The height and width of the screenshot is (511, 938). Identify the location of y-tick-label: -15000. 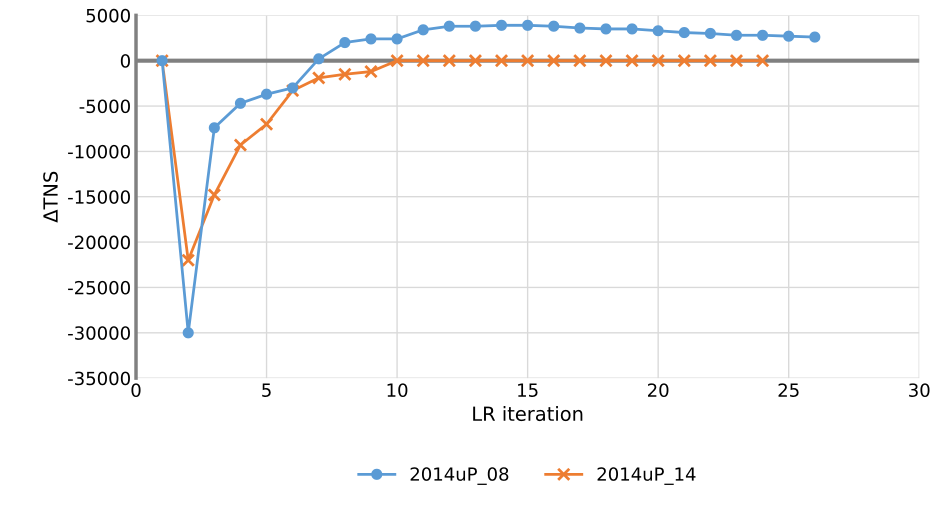
(99, 197).